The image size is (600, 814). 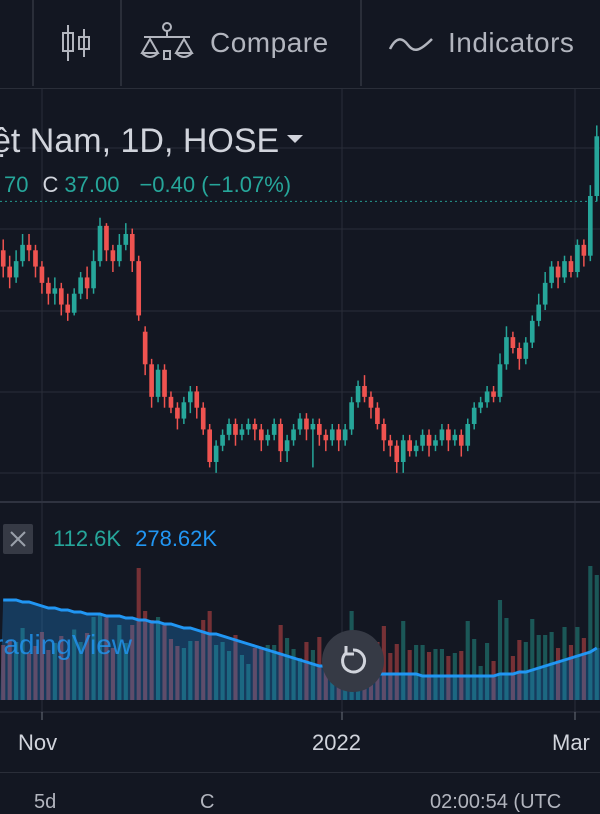 What do you see at coordinates (336, 742) in the screenshot?
I see `time-tick-2022: 2022` at bounding box center [336, 742].